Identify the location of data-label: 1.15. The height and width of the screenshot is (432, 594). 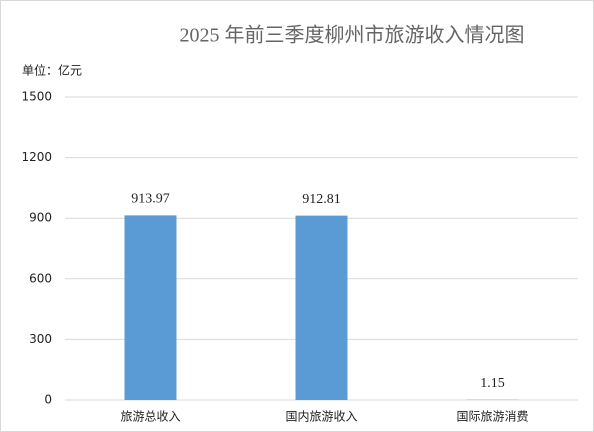
(492, 383).